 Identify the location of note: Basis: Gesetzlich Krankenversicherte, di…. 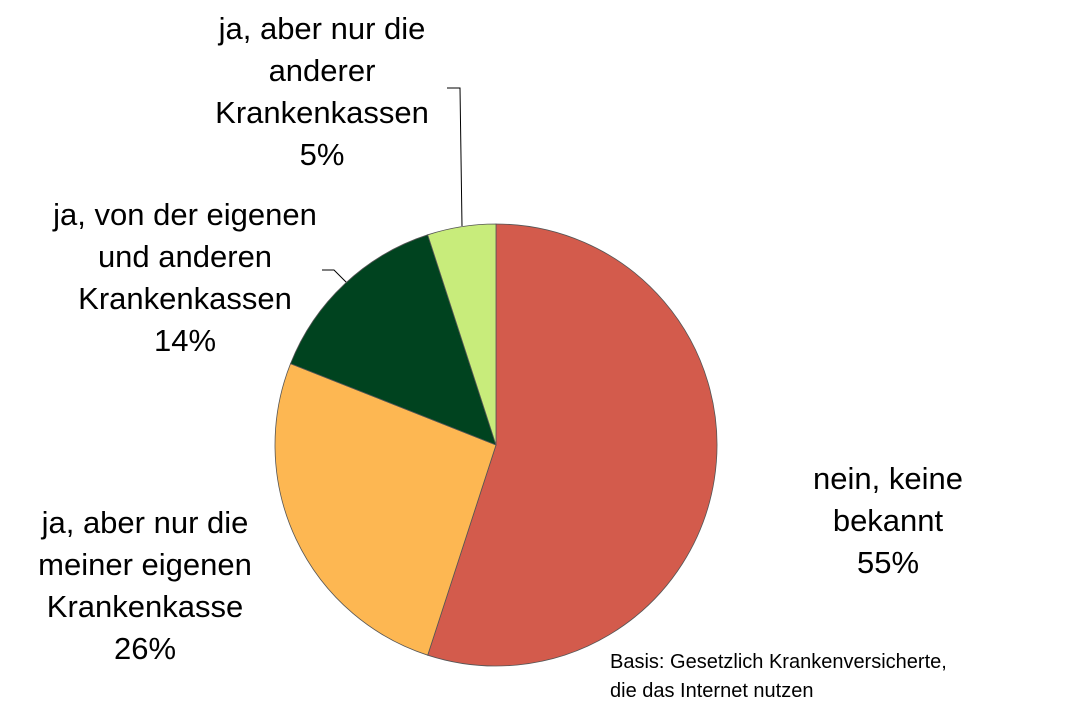
(778, 676).